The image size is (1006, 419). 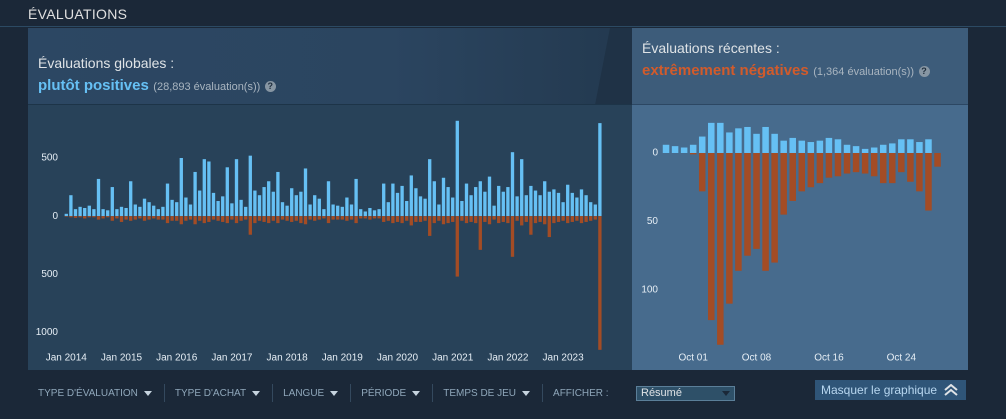 What do you see at coordinates (685, 393) in the screenshot?
I see `display-select: Résumé` at bounding box center [685, 393].